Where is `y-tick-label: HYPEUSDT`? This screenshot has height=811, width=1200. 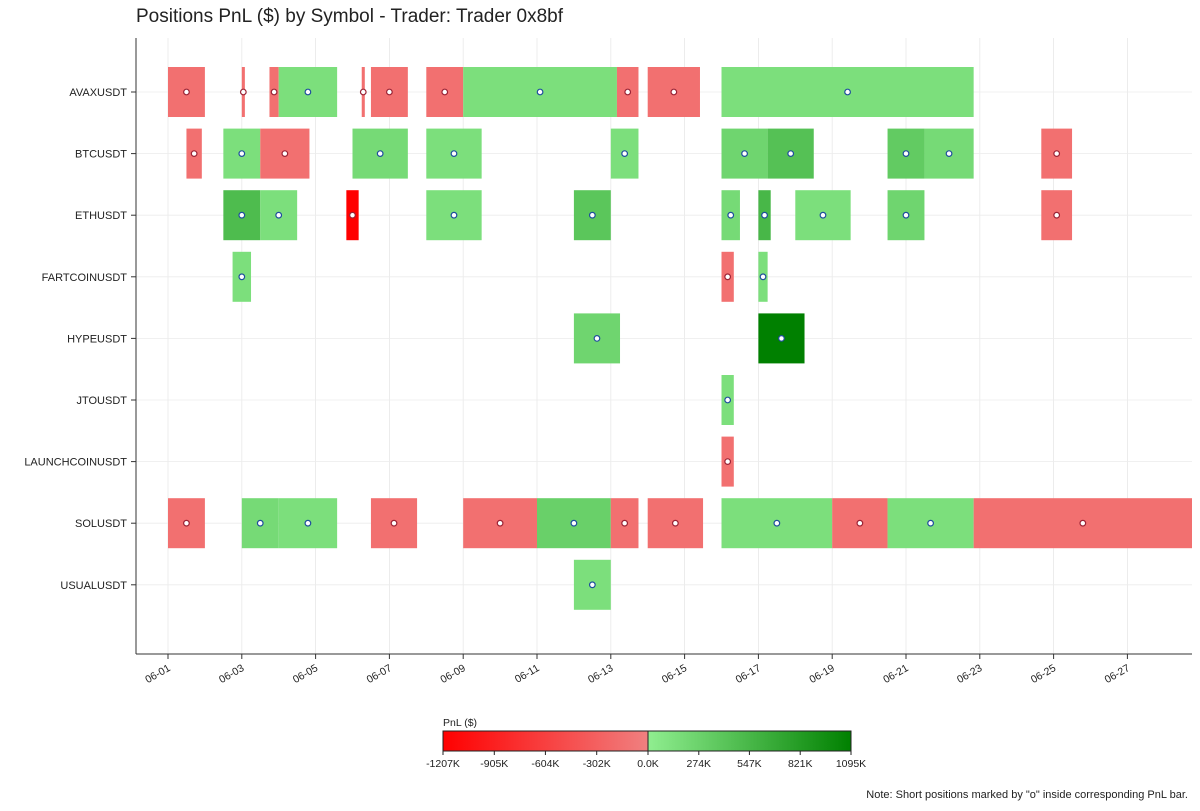 y-tick-label: HYPEUSDT is located at coordinates (97, 339).